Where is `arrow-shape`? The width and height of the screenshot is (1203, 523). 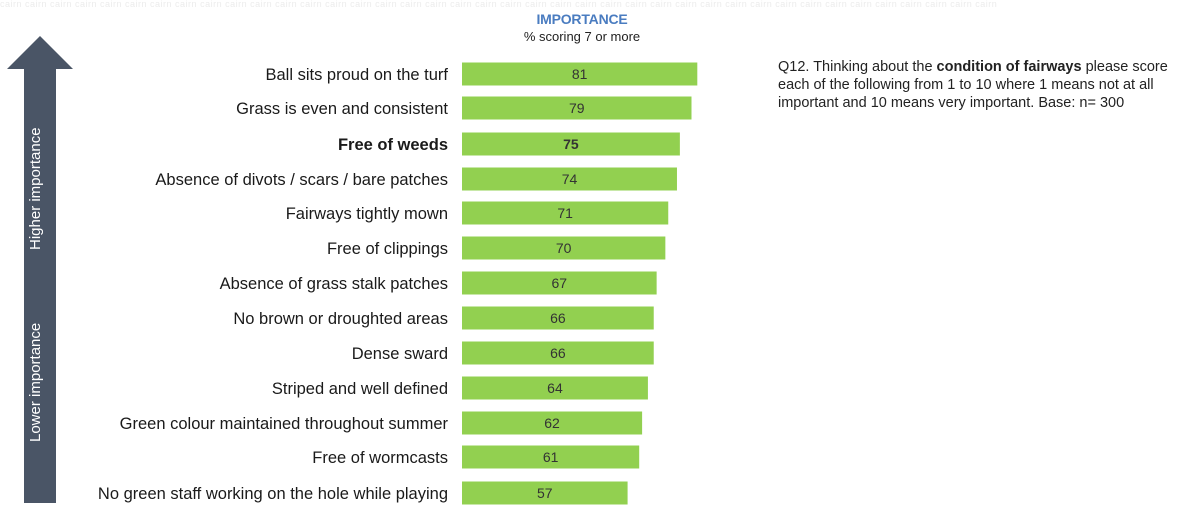 arrow-shape is located at coordinates (40, 269).